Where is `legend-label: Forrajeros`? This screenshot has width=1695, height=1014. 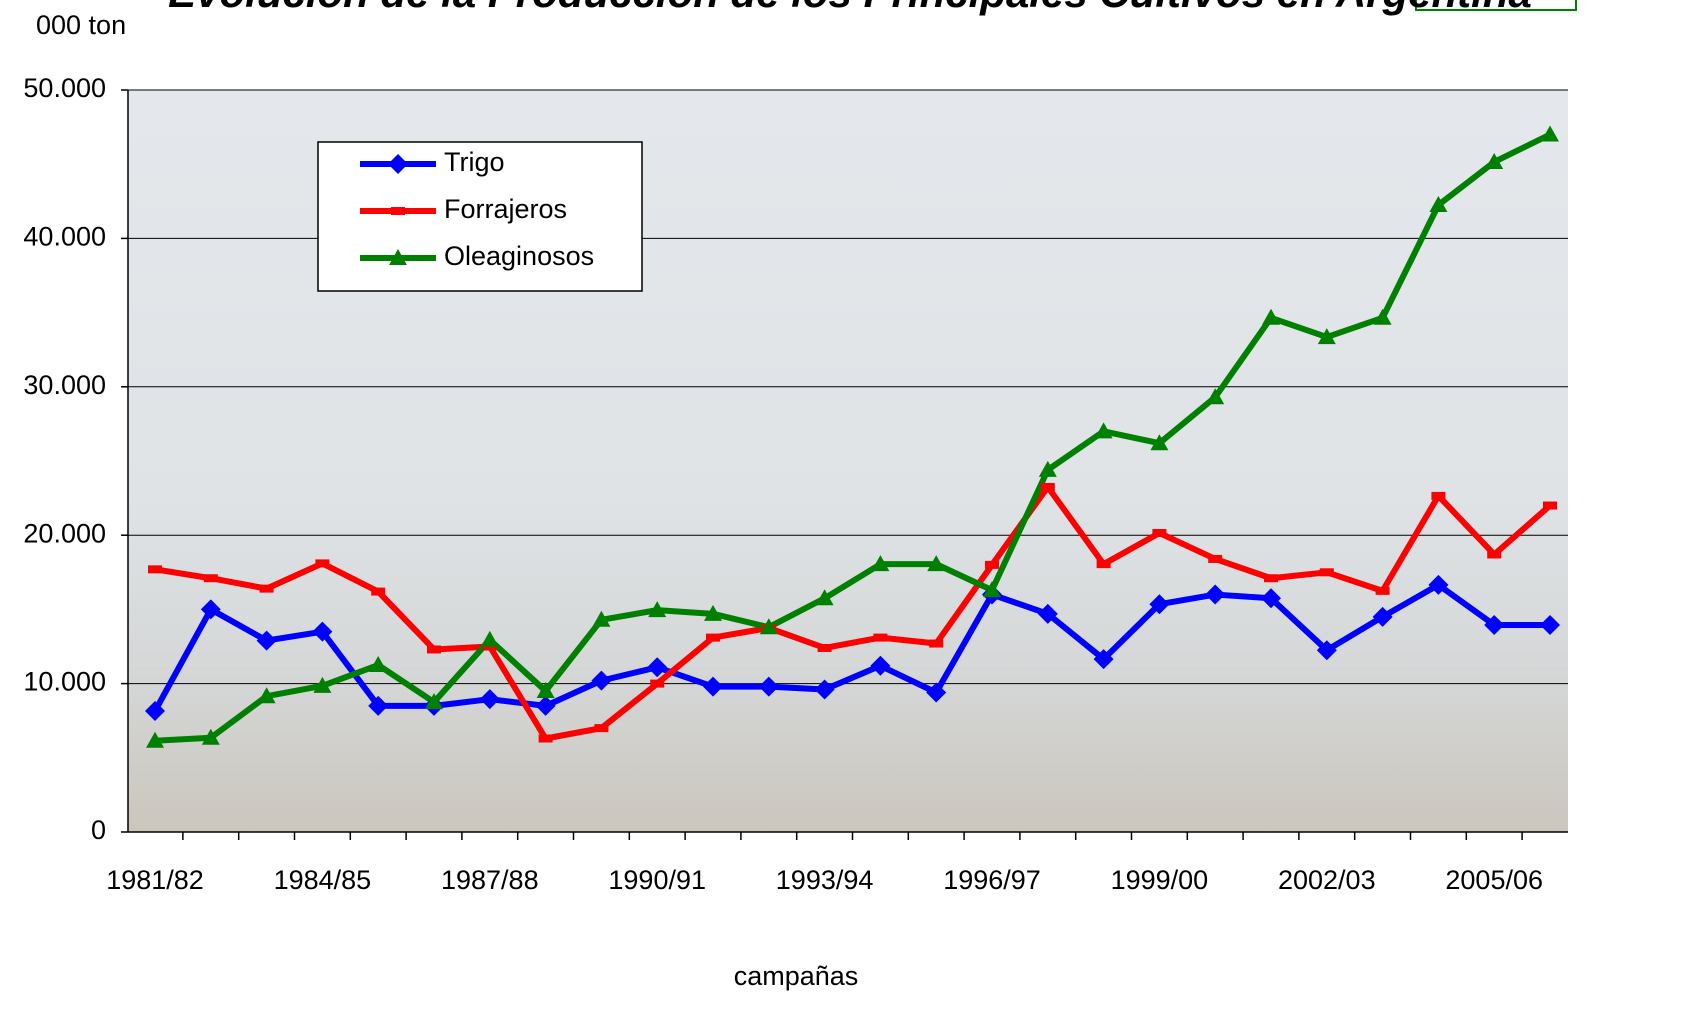
legend-label: Forrajeros is located at coordinates (505, 209).